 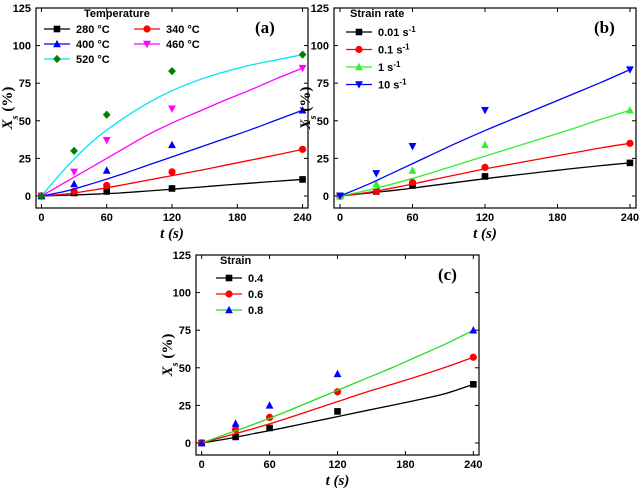 I want to click on legend-entry: 520 °C, so click(x=77, y=60).